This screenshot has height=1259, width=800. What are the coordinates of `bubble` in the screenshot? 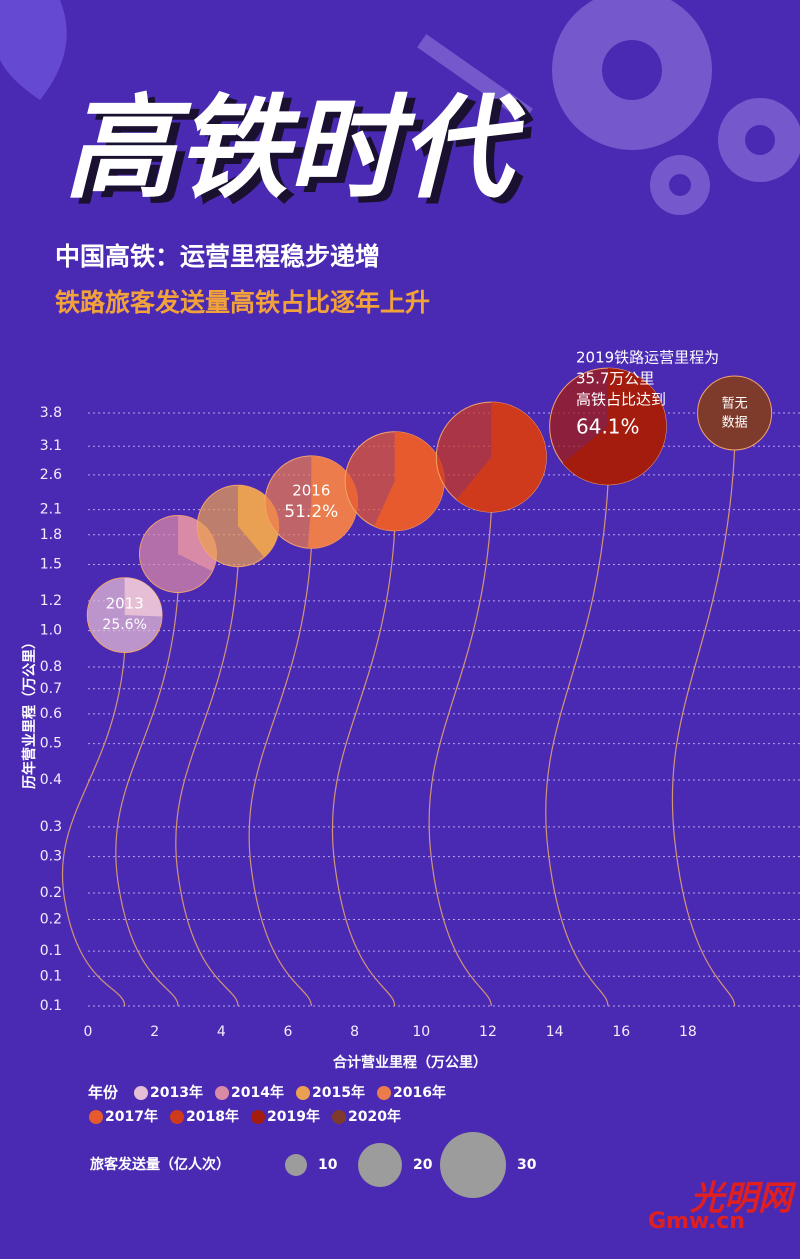 It's located at (735, 413).